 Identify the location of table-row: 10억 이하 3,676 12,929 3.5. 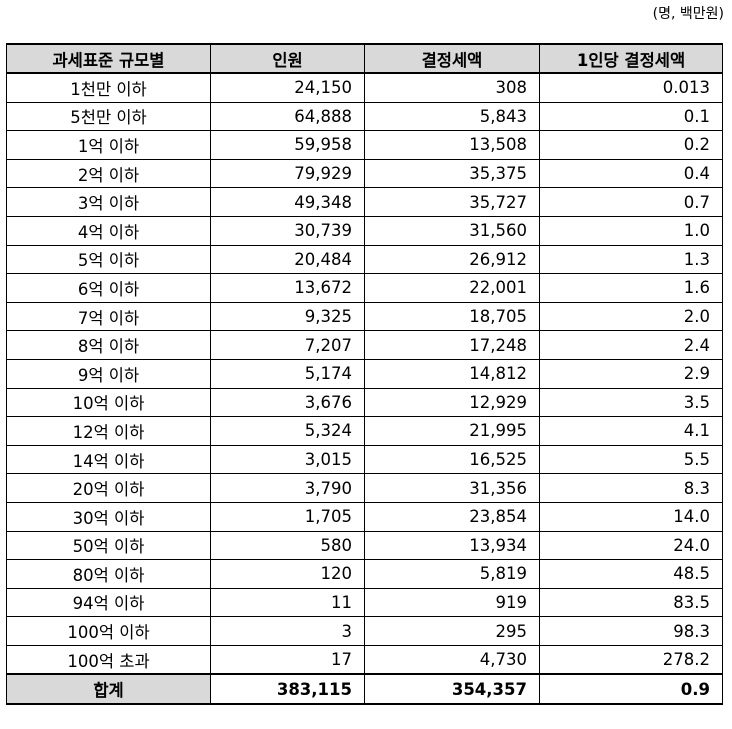
(364, 402).